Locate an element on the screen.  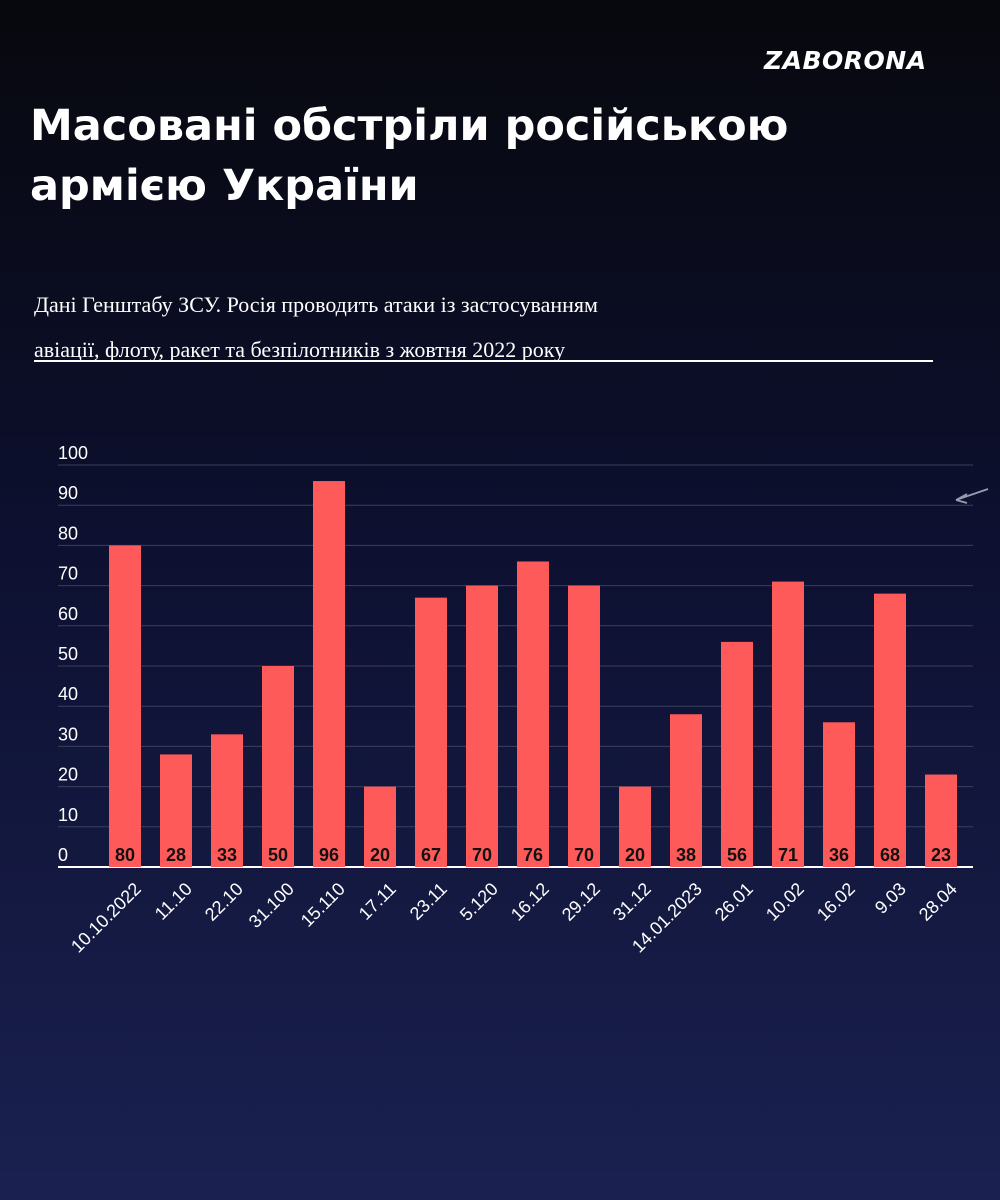
x-tick-label: 26.01 is located at coordinates (734, 902).